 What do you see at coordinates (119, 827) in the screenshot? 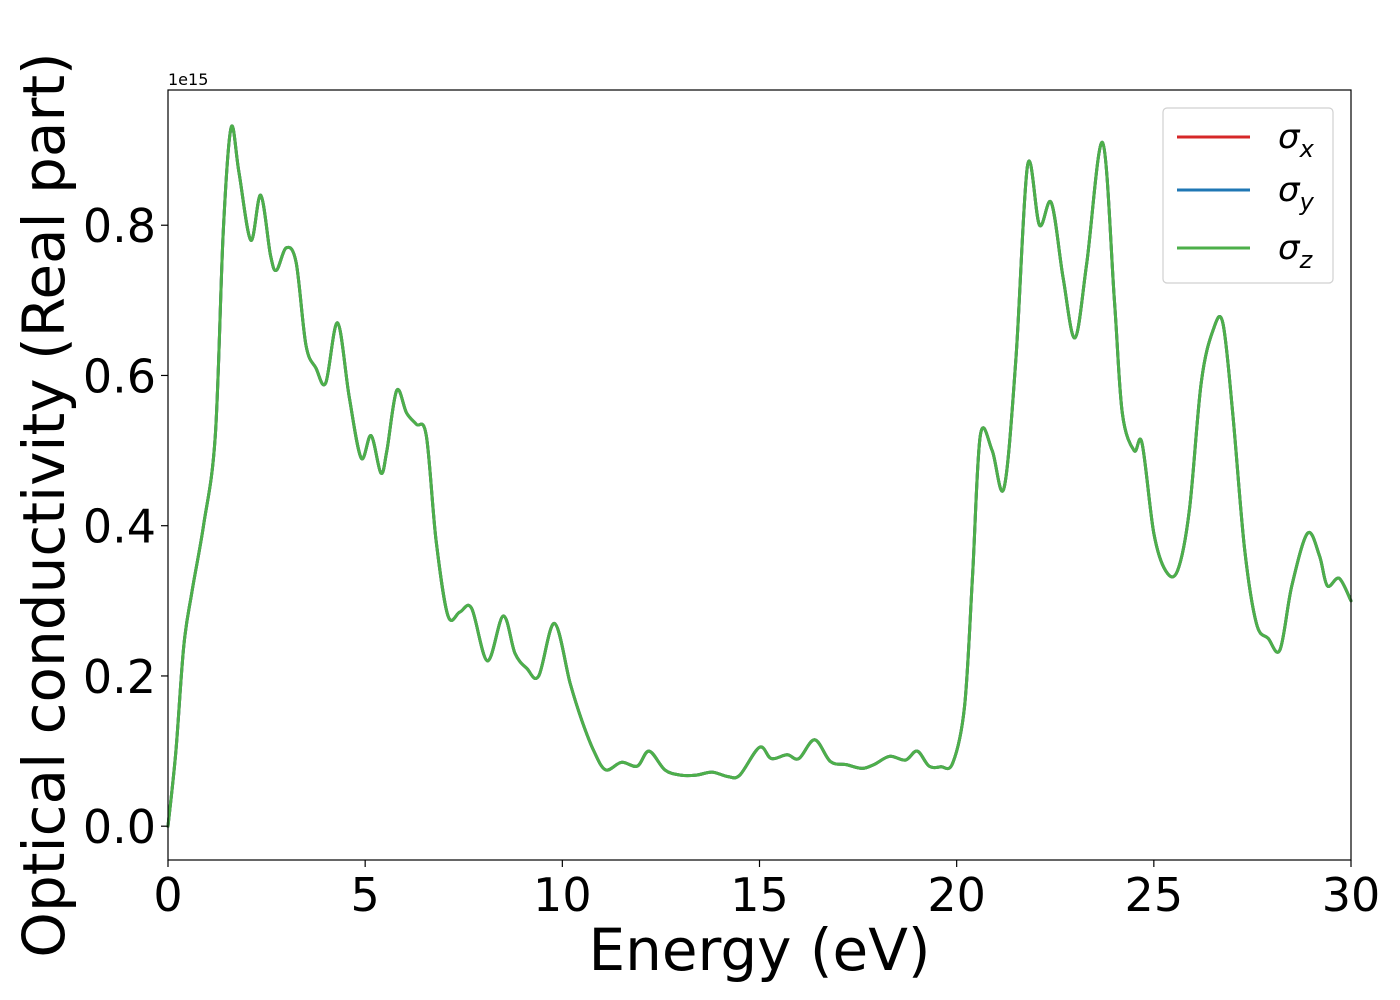
I see `y-tick-label: 0.0` at bounding box center [119, 827].